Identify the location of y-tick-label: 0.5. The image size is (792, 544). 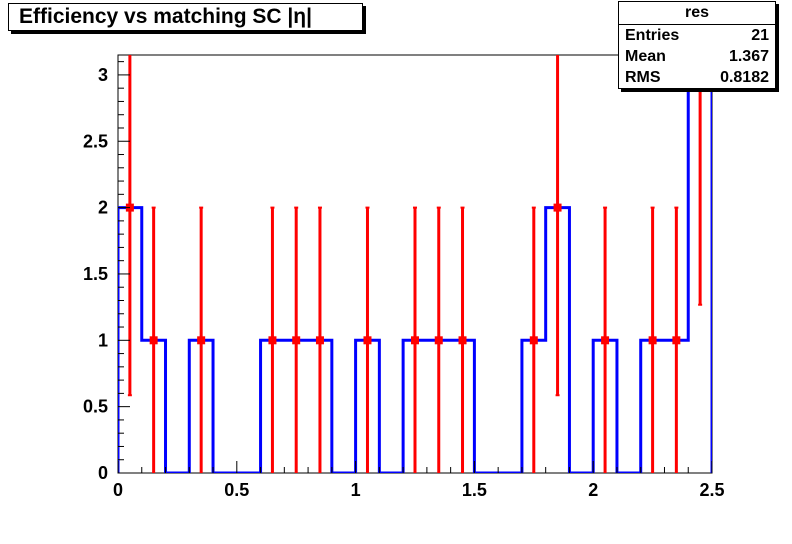
(95, 407).